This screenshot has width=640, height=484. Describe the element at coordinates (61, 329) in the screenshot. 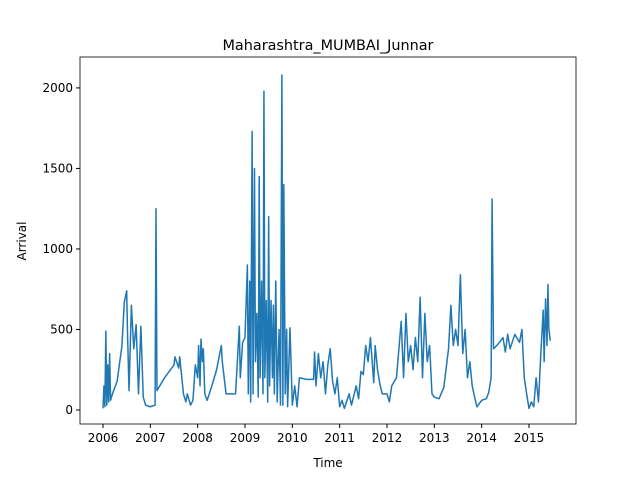

I see `y-tick-label: 500` at that location.